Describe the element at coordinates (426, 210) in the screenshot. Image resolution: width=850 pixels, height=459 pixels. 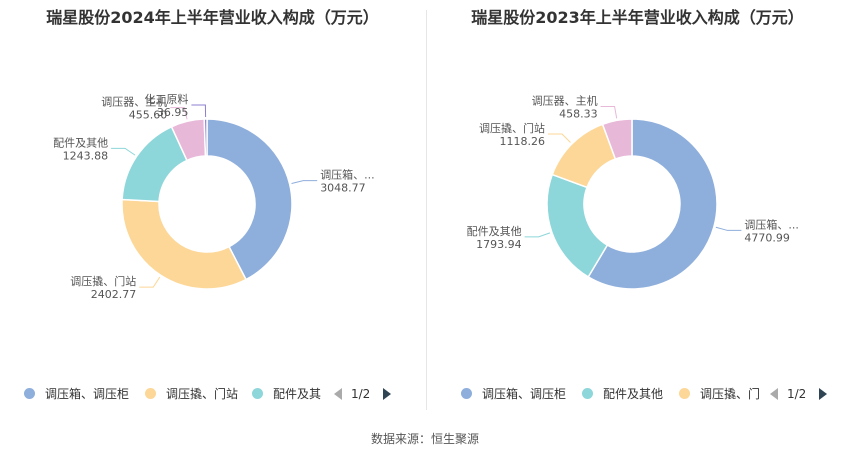
I see `panel-divider` at that location.